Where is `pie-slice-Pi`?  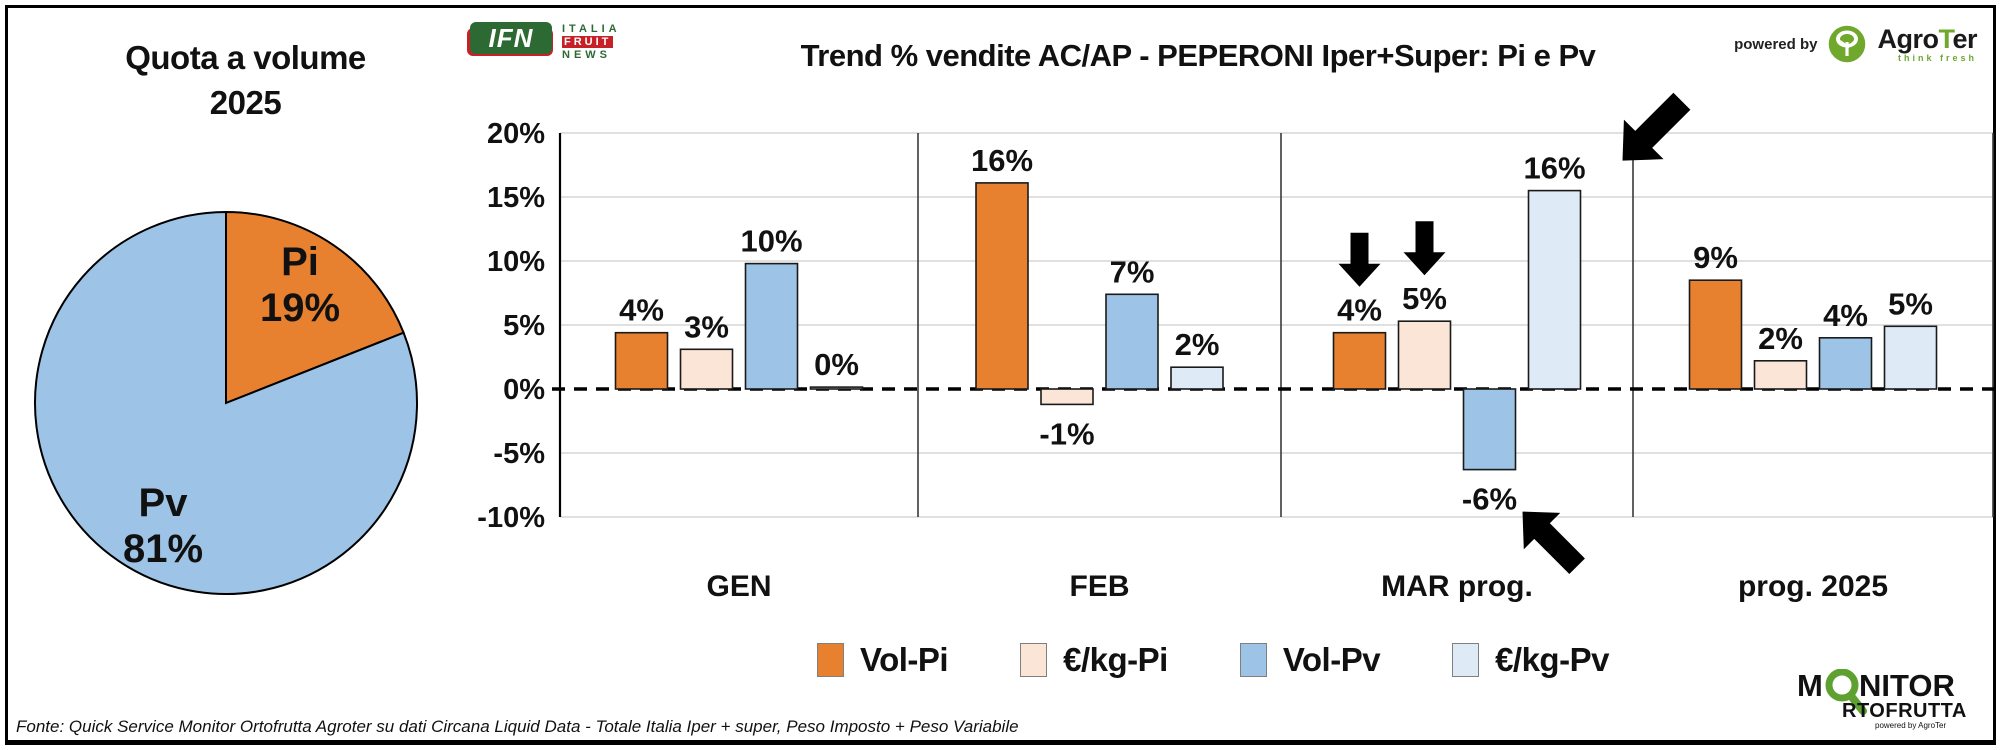
pie-slice-Pi is located at coordinates (315, 307).